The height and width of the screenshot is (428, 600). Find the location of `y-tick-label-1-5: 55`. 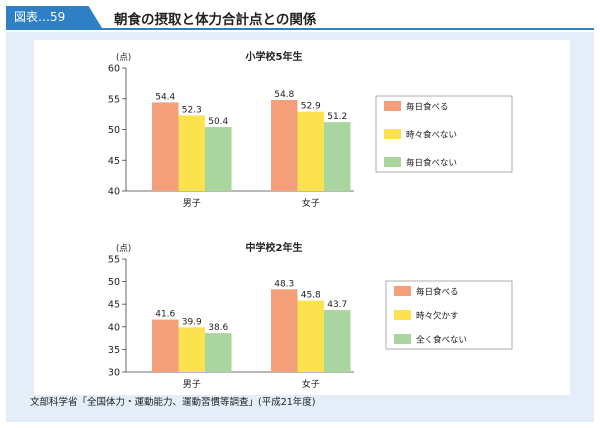

y-tick-label-1-5: 55 is located at coordinates (114, 260).